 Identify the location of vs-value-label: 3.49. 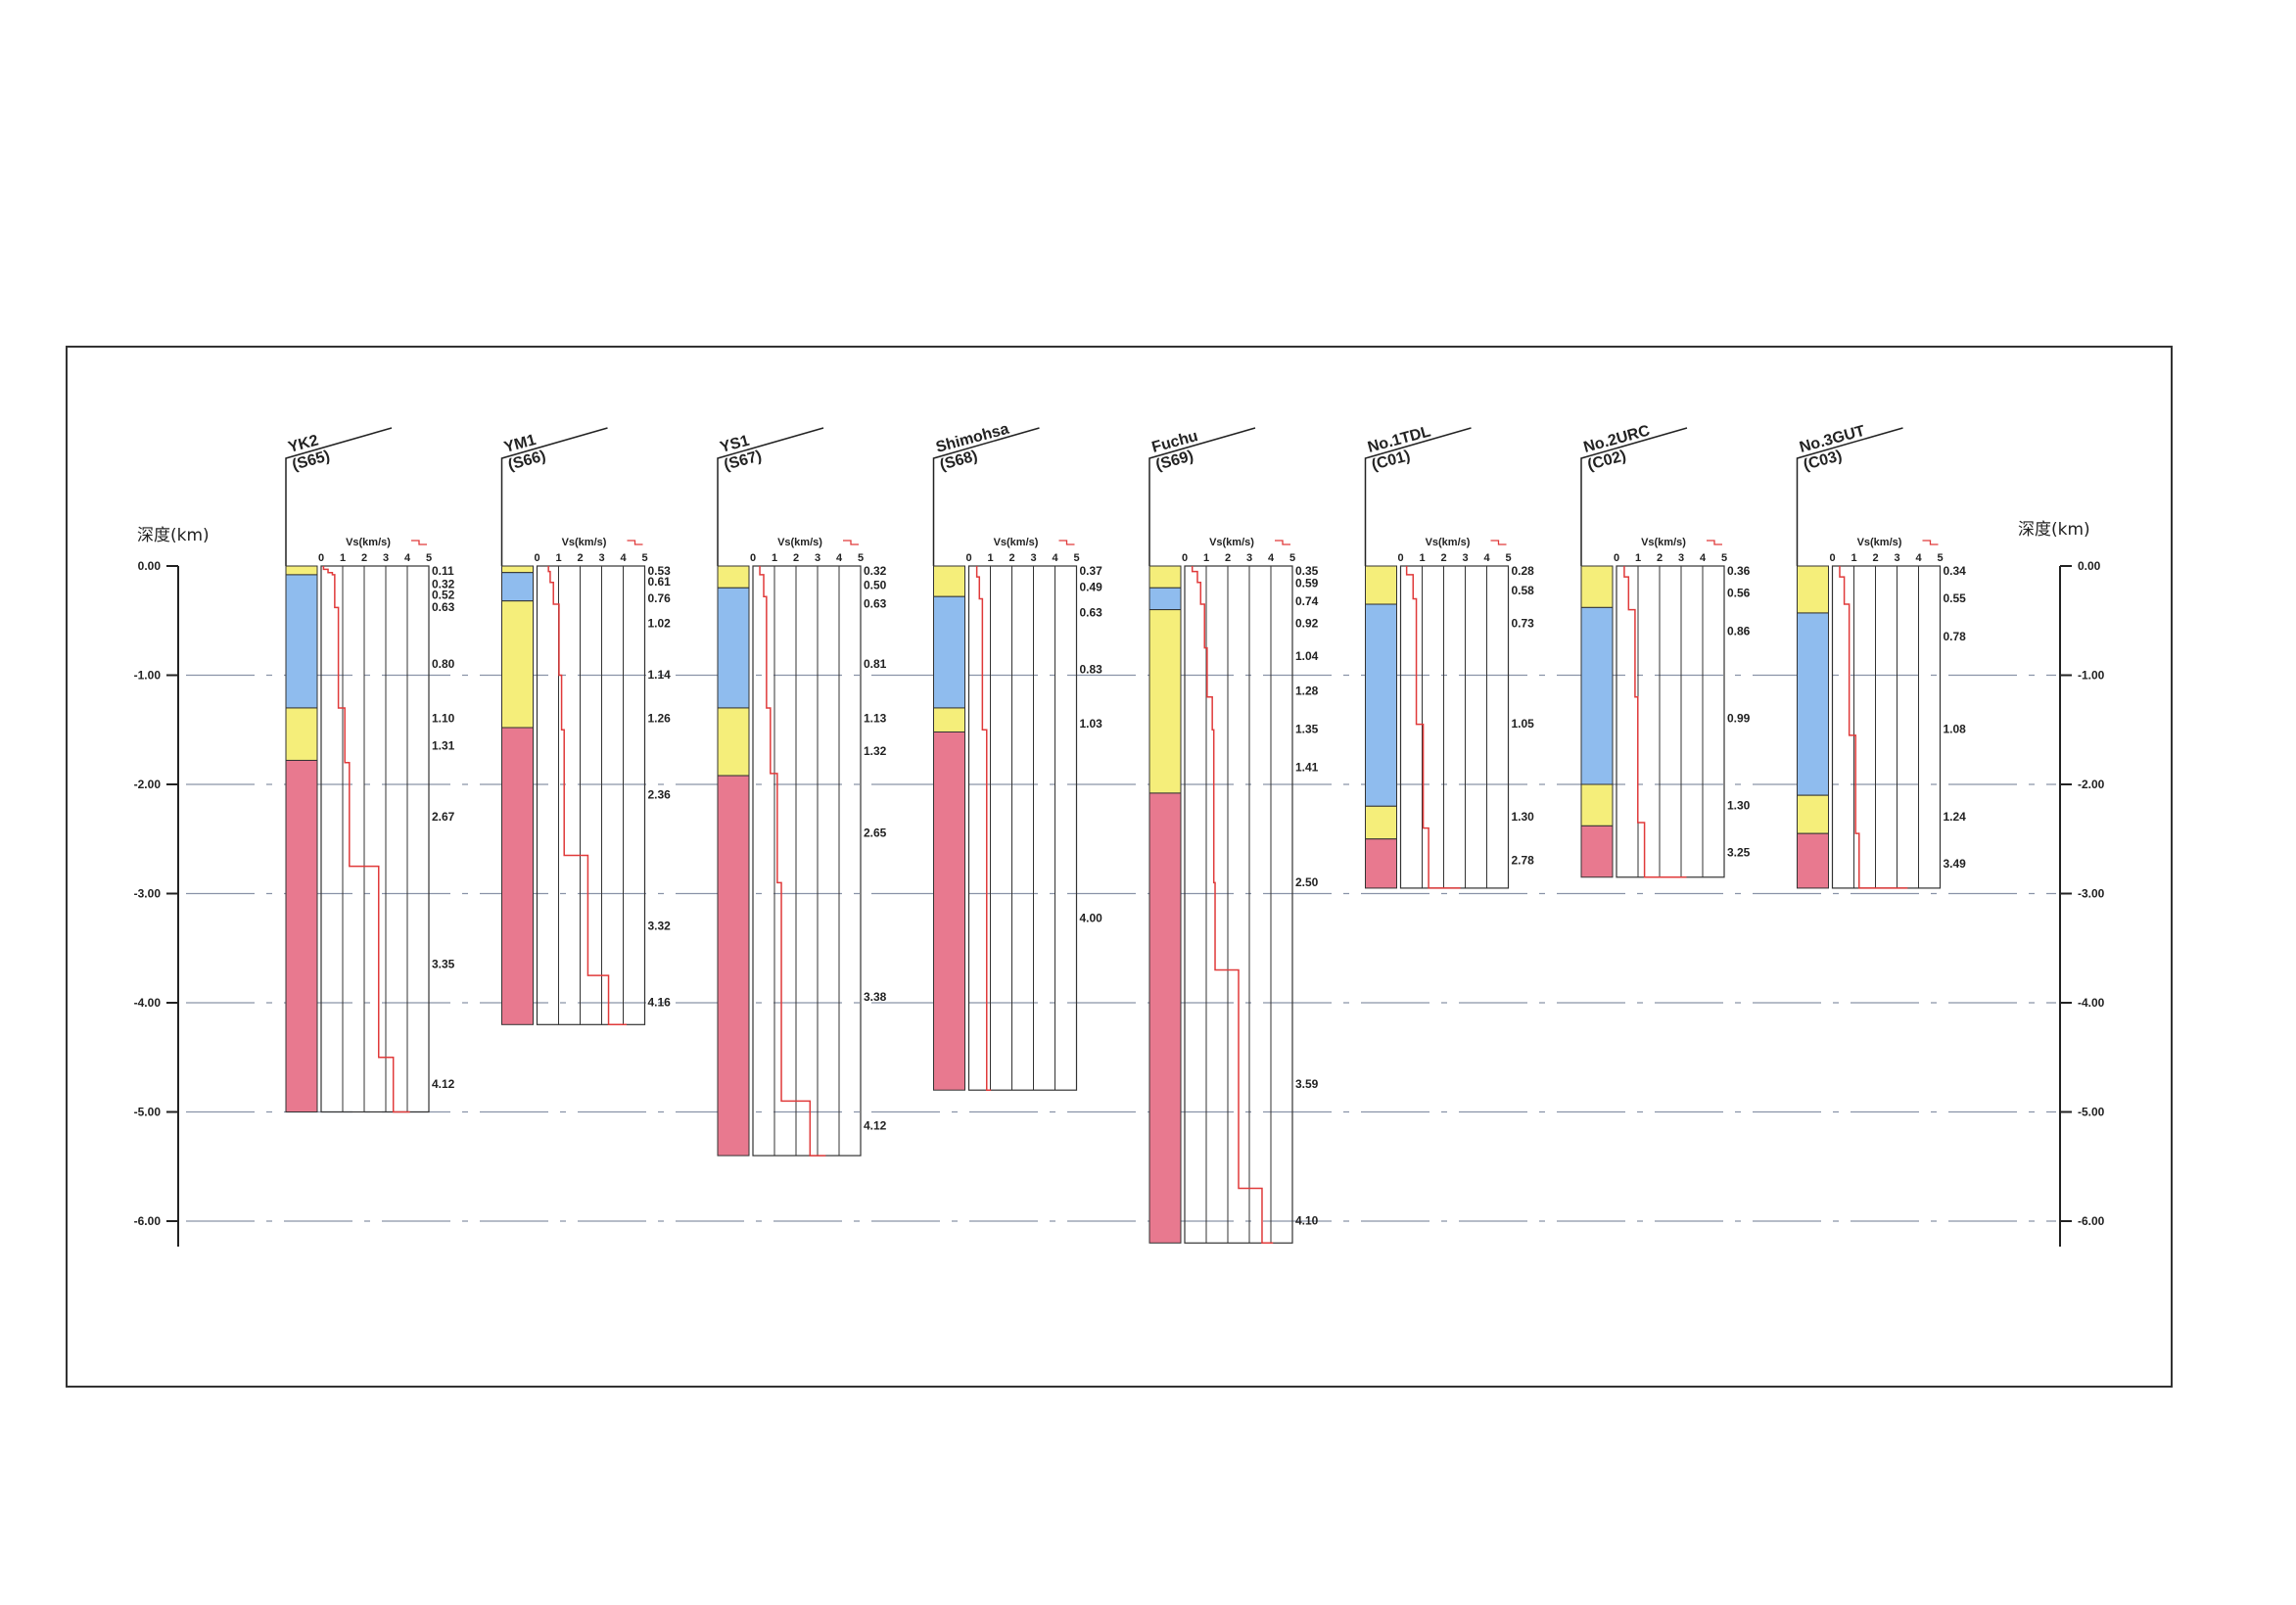
(1955, 864).